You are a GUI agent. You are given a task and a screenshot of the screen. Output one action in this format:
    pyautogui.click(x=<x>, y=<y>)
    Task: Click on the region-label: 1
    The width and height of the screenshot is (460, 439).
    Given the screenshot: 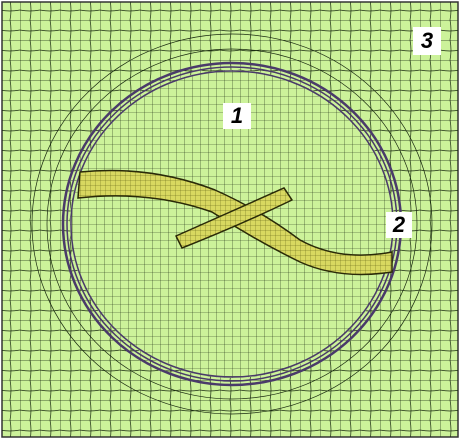 What is the action you would take?
    pyautogui.click(x=237, y=115)
    